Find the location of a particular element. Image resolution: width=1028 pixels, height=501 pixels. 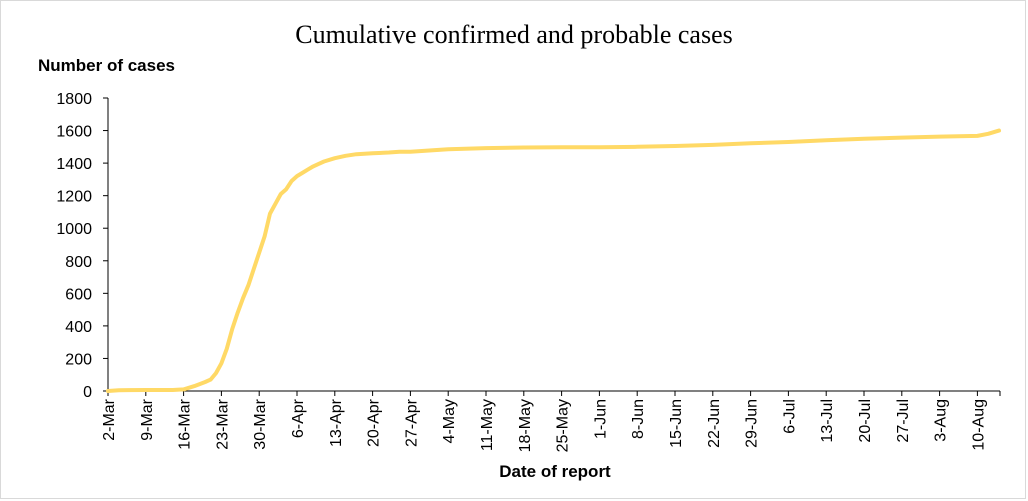

x-tick-label: 23-Mar is located at coordinates (222, 423).